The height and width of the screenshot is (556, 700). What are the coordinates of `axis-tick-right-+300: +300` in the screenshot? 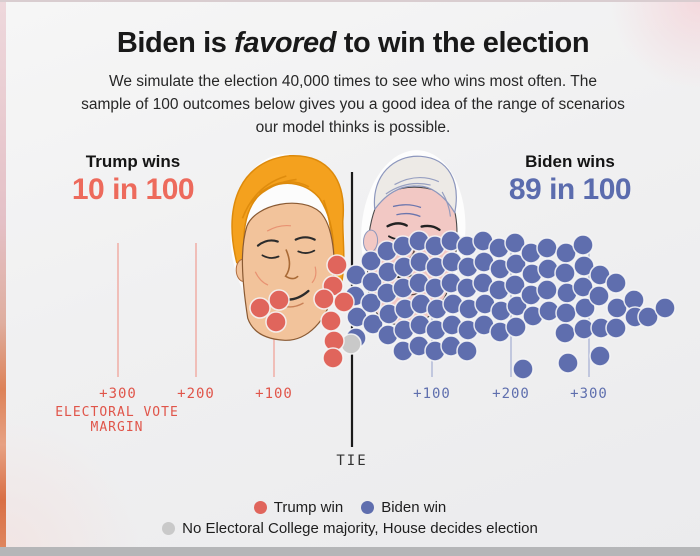 It's located at (589, 394).